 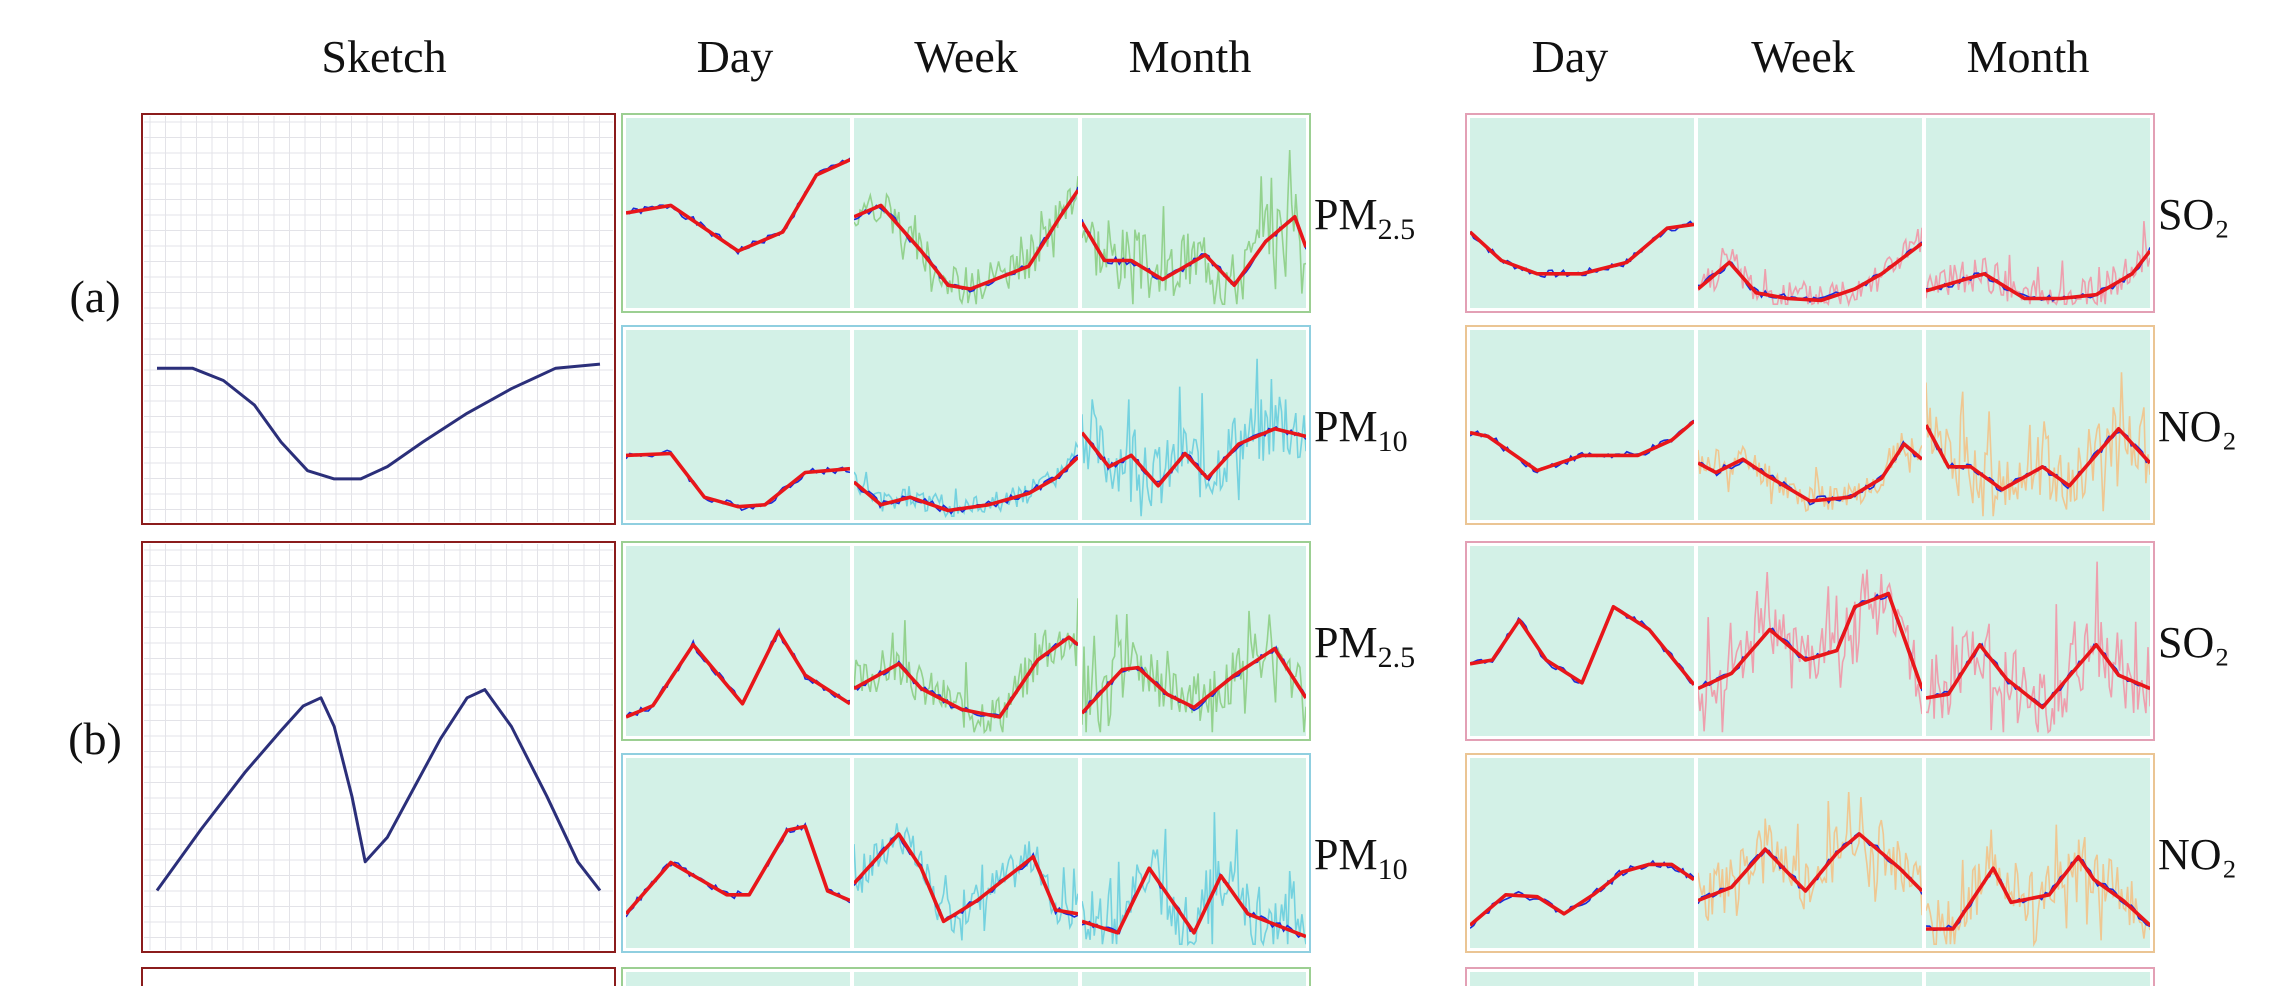 I want to click on header-left-day: Day, so click(x=735, y=56).